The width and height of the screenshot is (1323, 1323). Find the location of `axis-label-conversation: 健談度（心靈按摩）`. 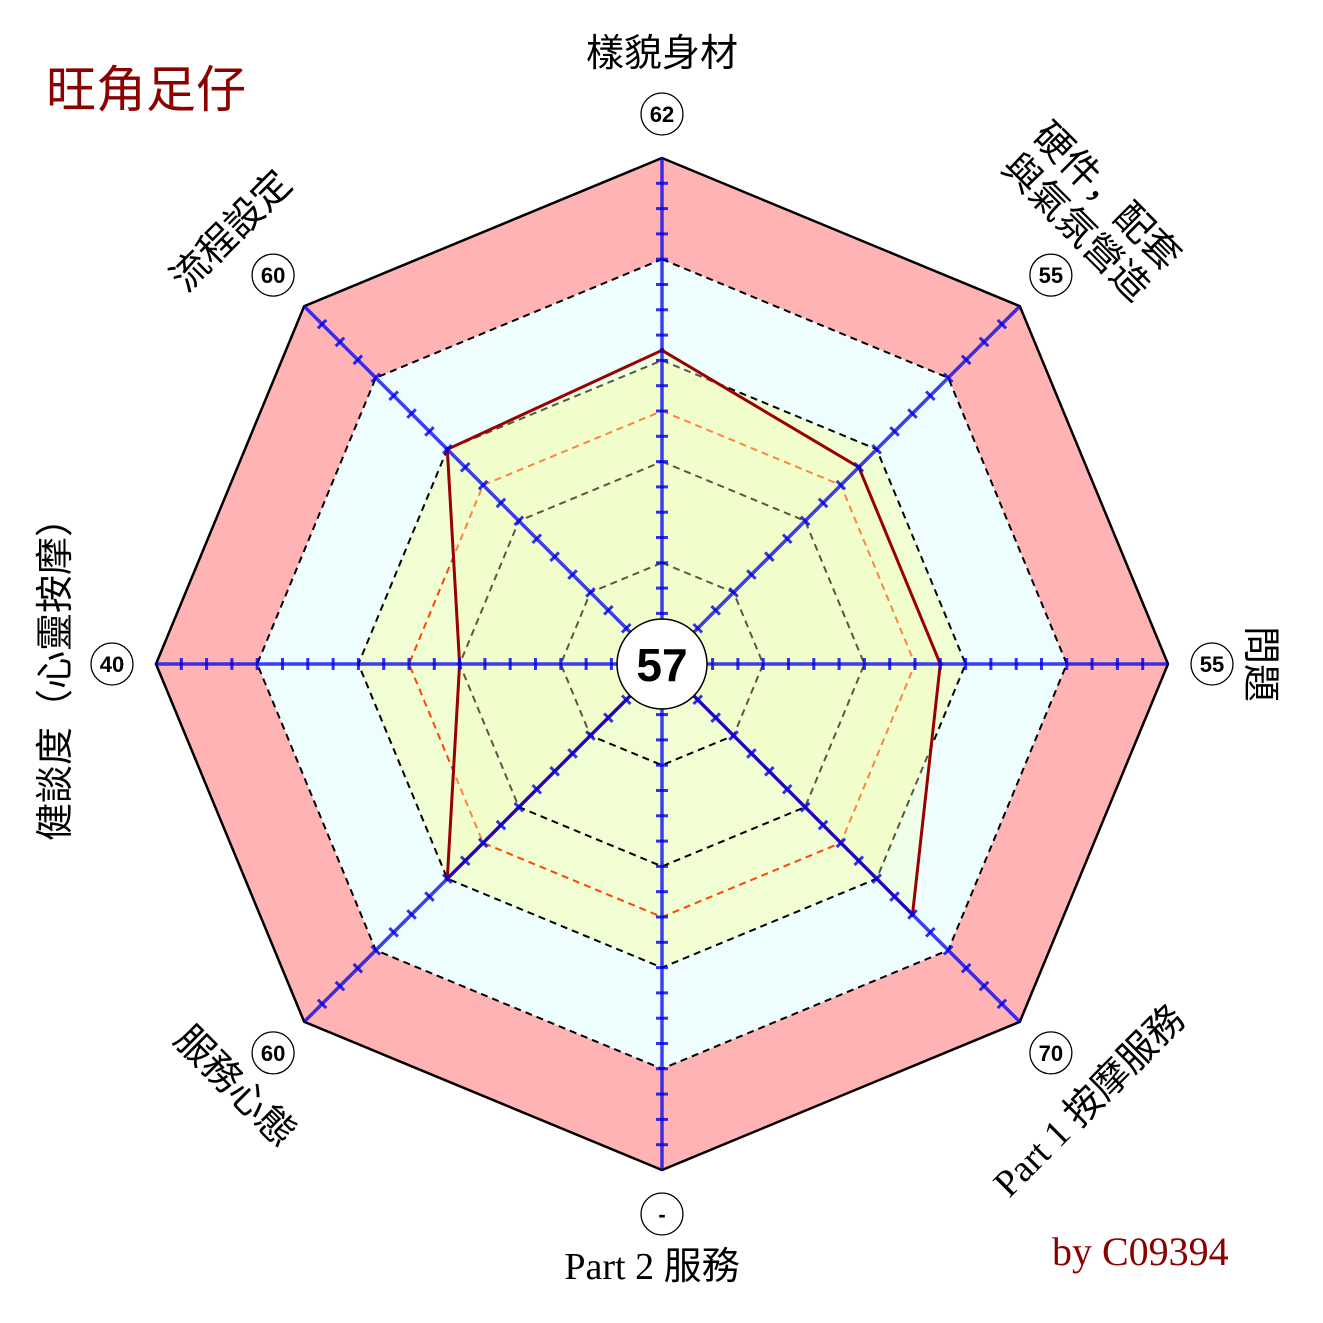

axis-label-conversation: 健談度（心靈按摩） is located at coordinates (55, 670).